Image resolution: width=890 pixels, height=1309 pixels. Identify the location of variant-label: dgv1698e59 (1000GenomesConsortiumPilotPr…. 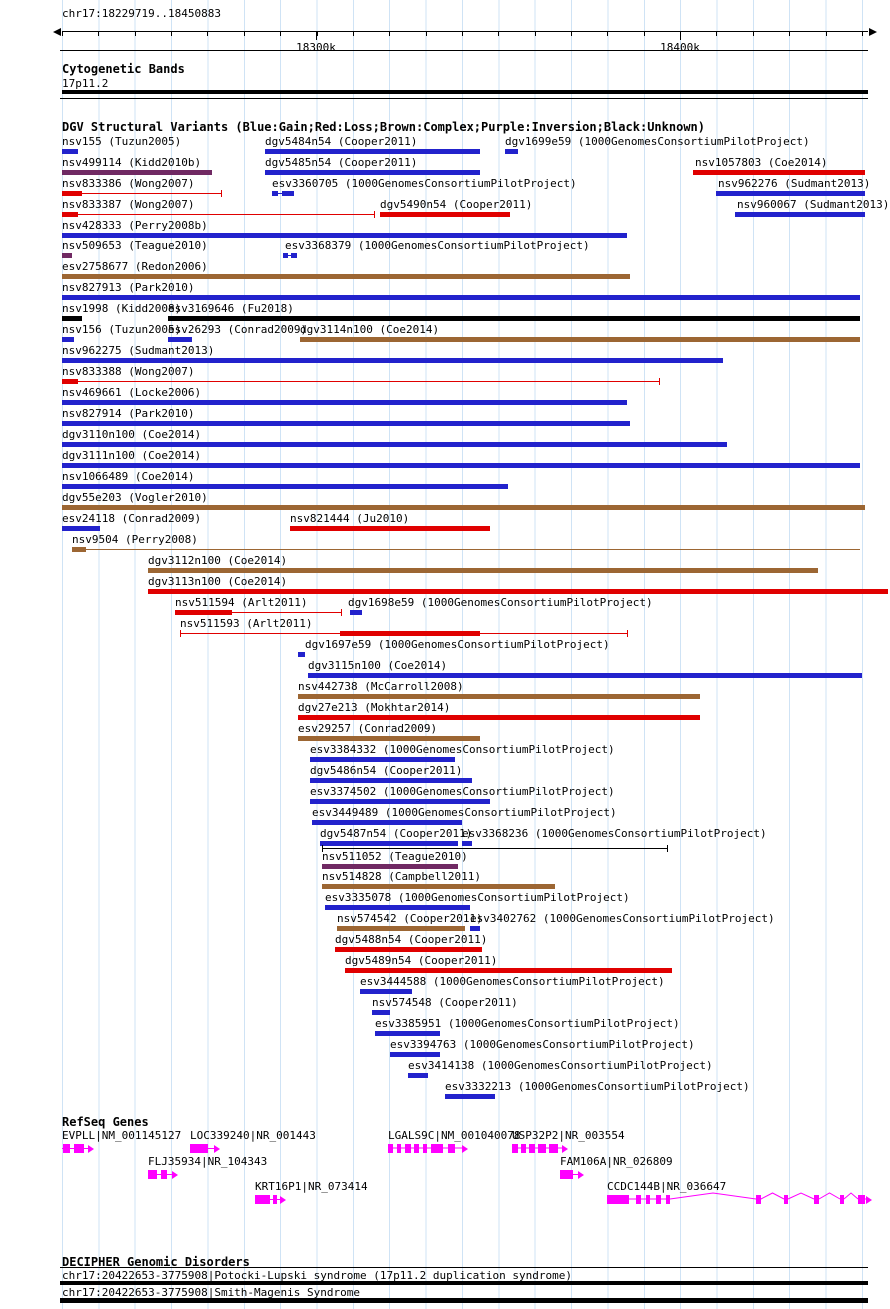
(500, 602).